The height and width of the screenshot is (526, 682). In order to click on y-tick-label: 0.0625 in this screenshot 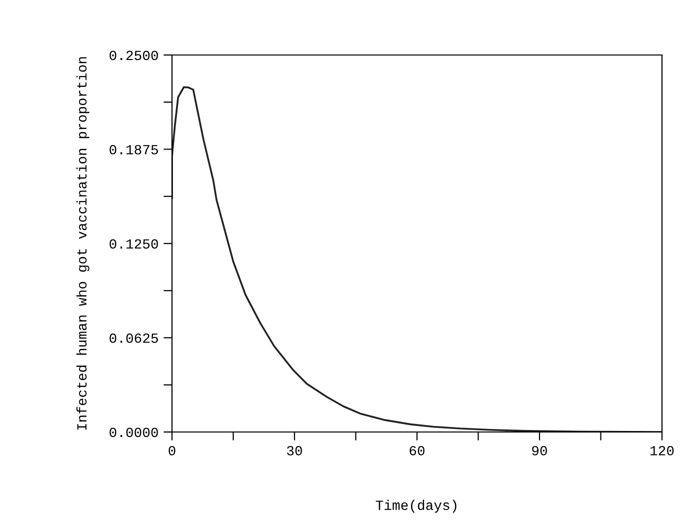, I will do `click(134, 338)`.